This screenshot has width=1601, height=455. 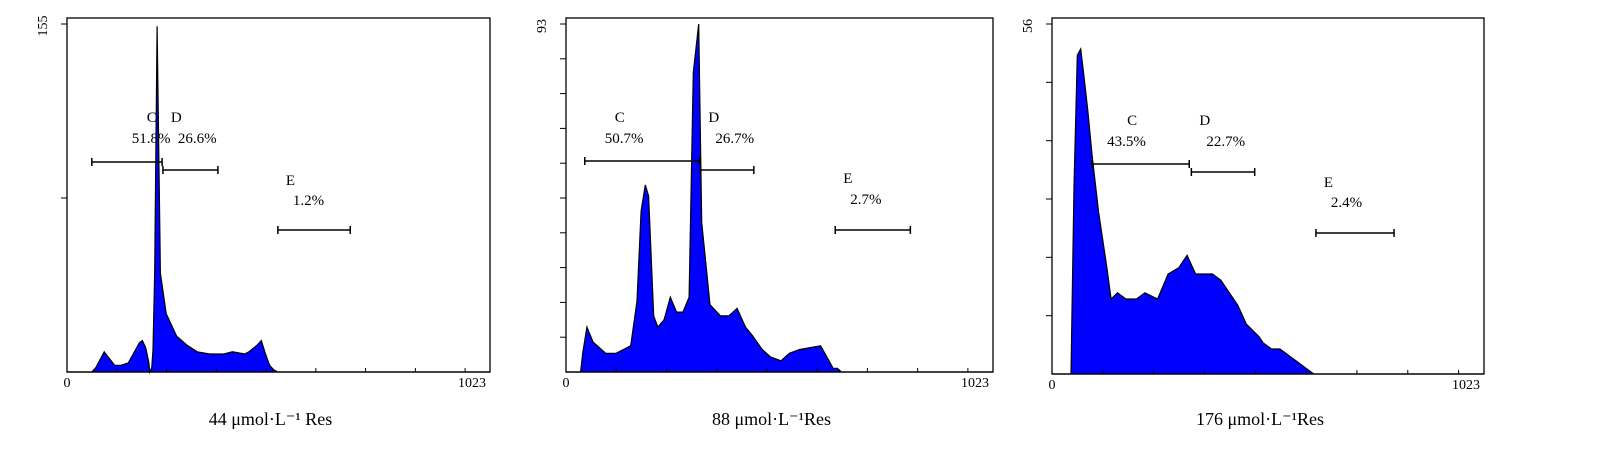 What do you see at coordinates (1126, 142) in the screenshot?
I see `gate-percent: 43.5%` at bounding box center [1126, 142].